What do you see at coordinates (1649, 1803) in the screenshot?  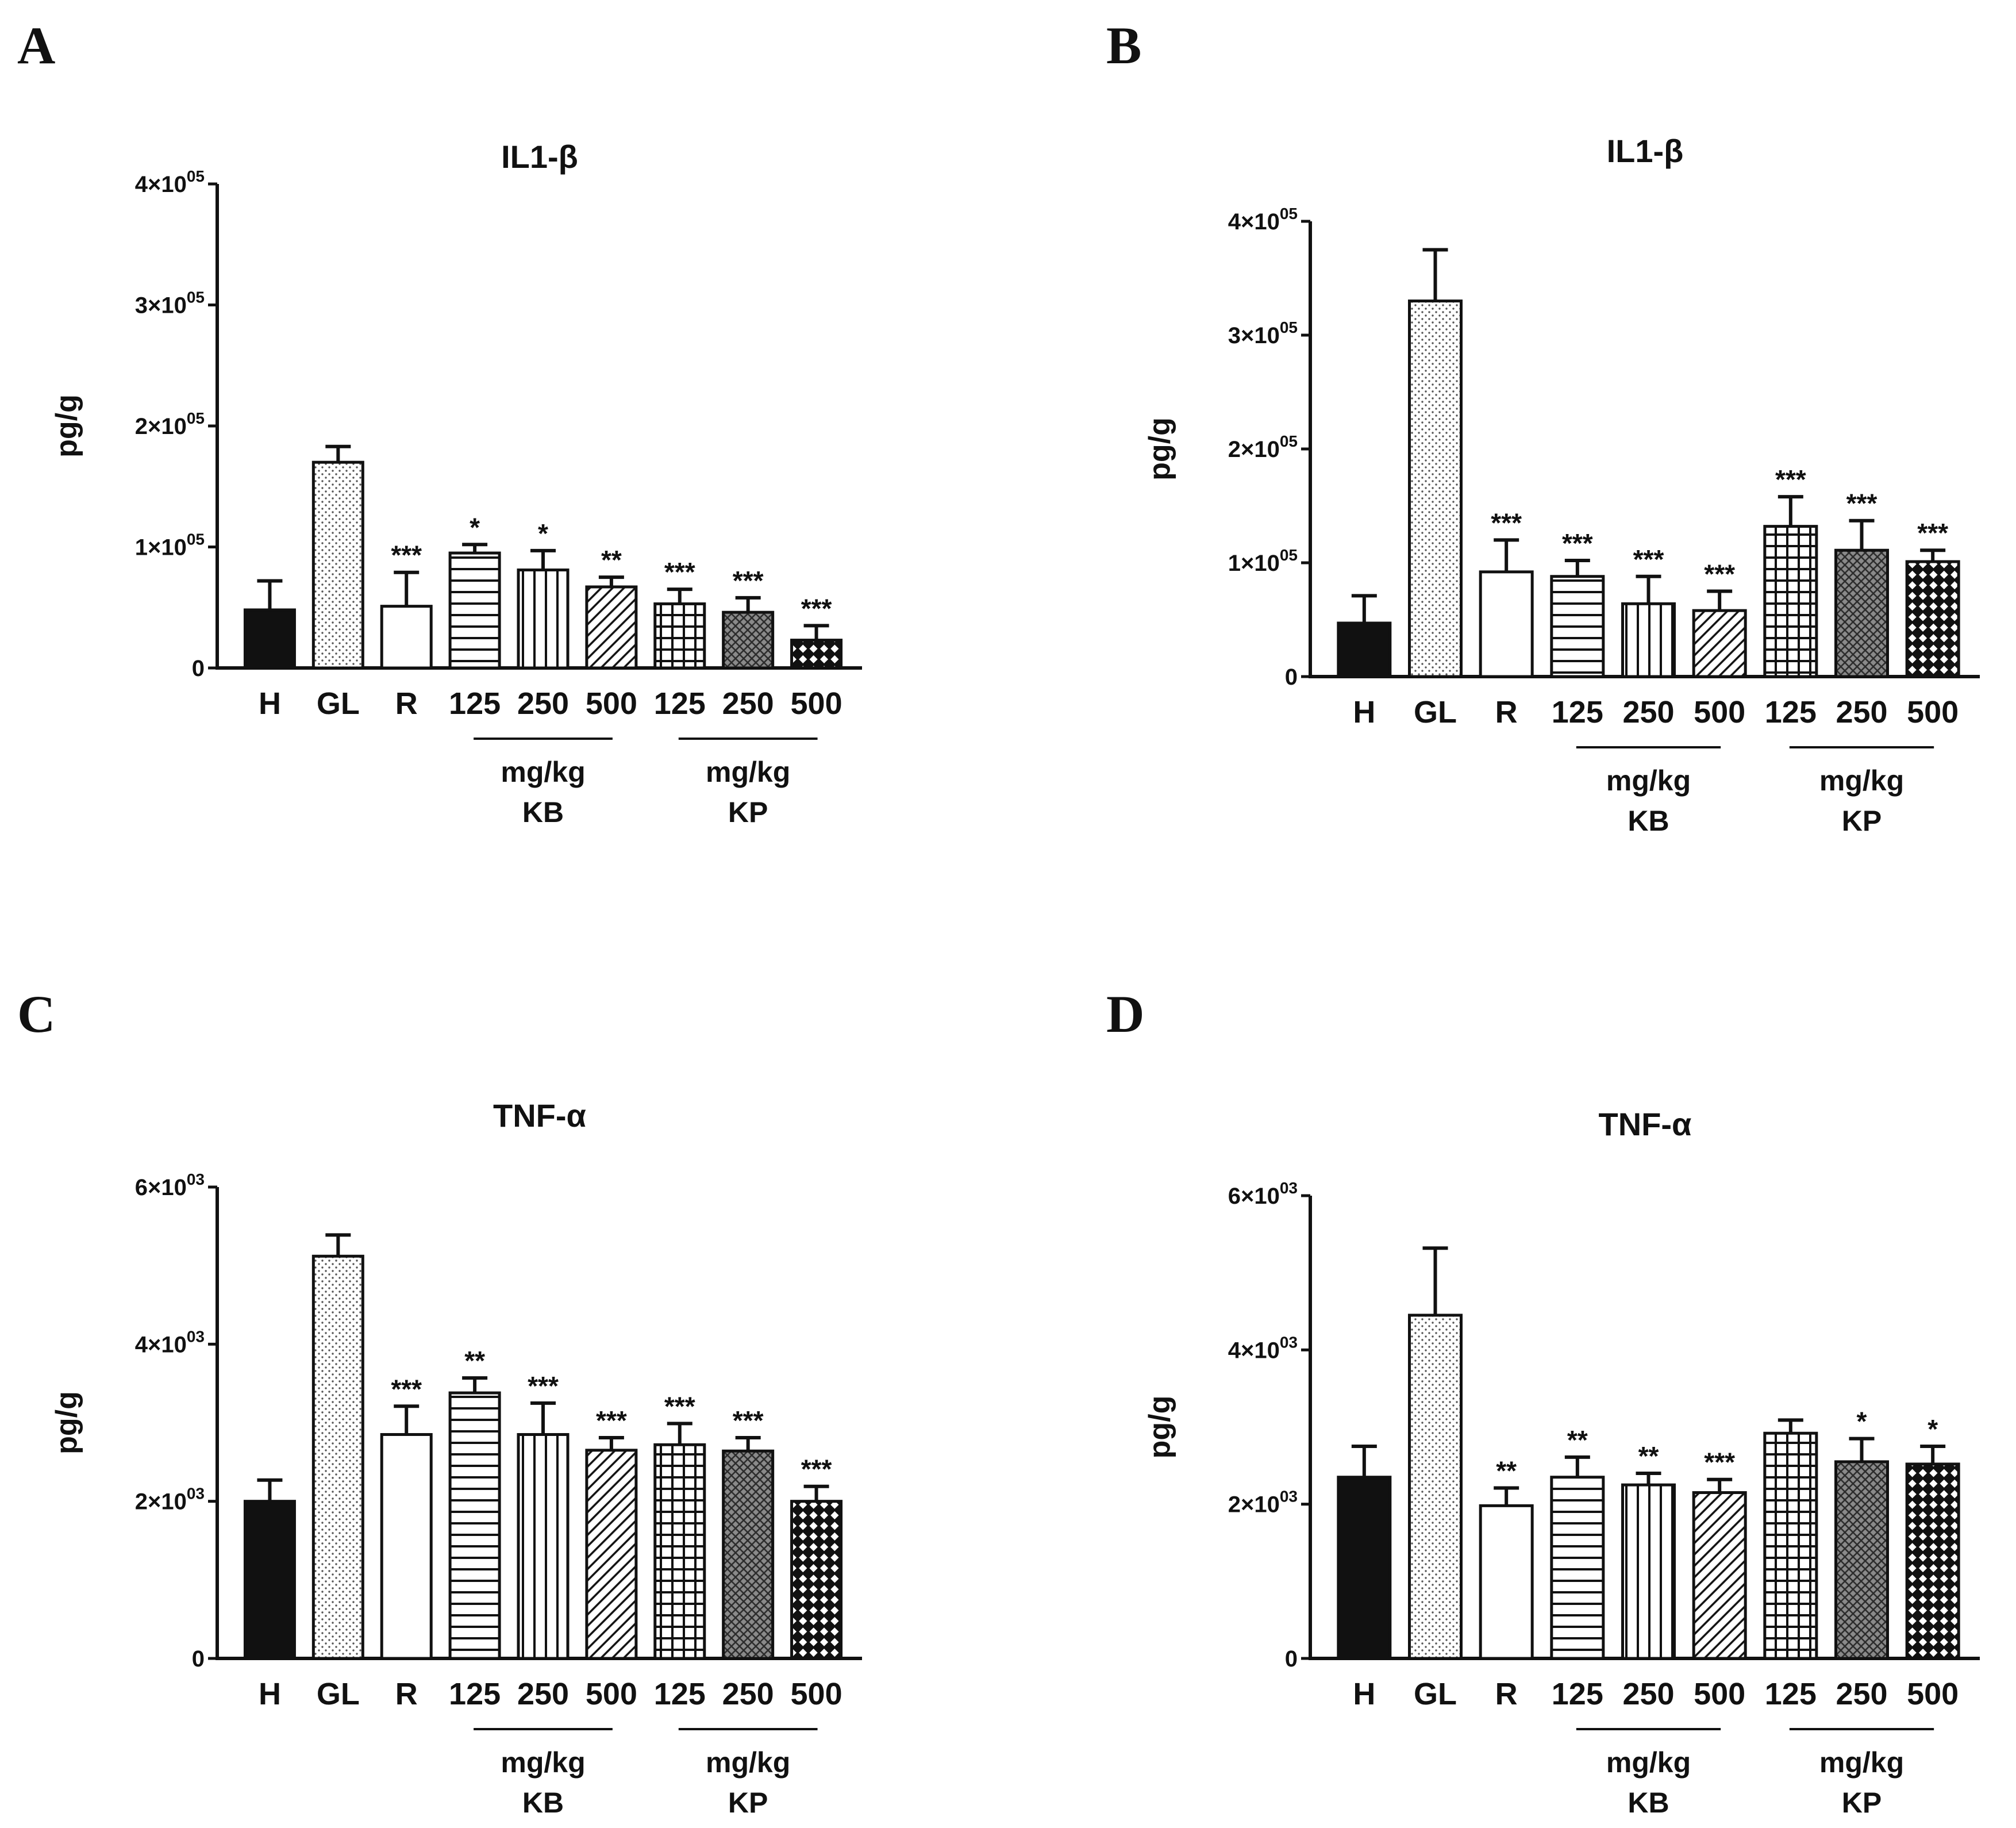 I see `group-name-label: KB` at bounding box center [1649, 1803].